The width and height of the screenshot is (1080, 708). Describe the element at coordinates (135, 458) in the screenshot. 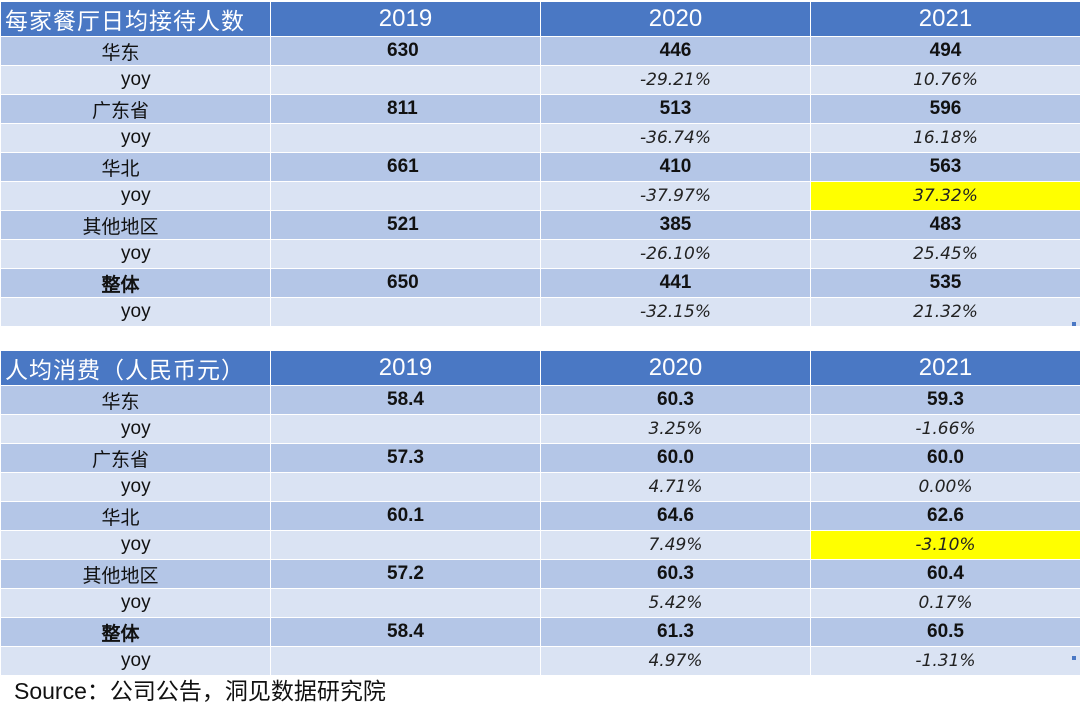

I see `region-label: 广东省` at that location.